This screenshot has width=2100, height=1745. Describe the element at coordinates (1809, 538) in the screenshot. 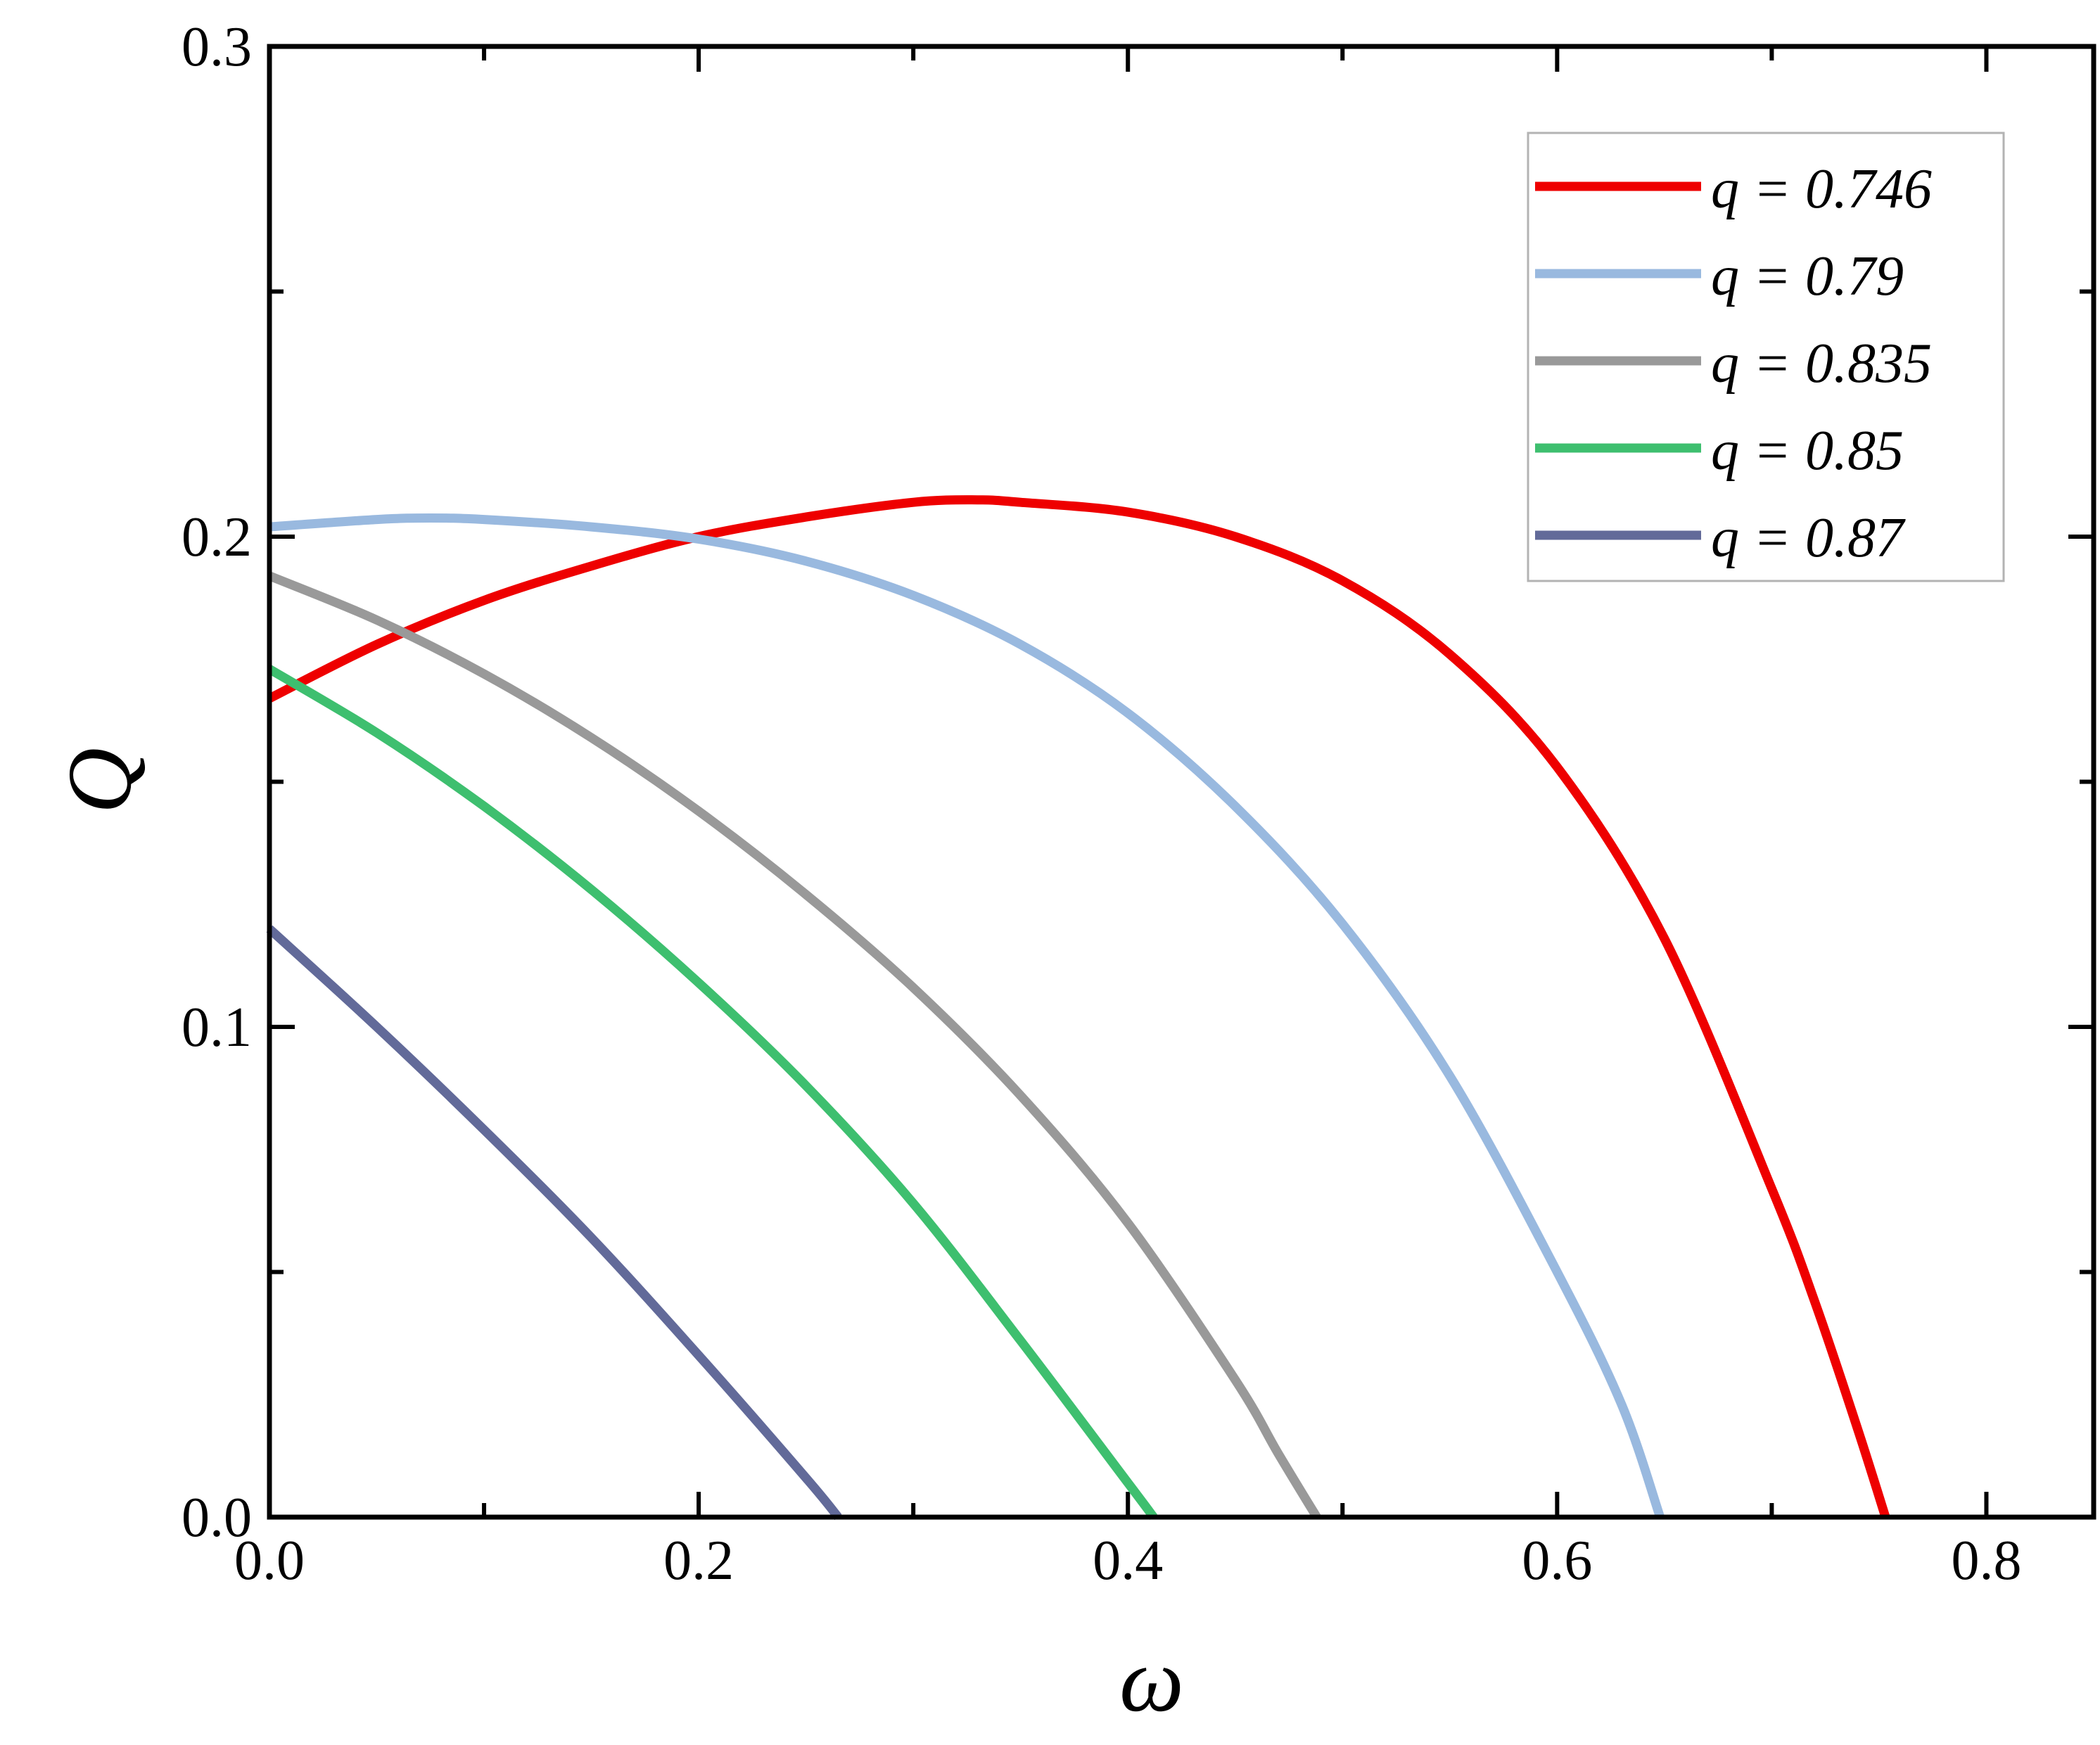

I see `legend-label-4: q = 0.87` at that location.